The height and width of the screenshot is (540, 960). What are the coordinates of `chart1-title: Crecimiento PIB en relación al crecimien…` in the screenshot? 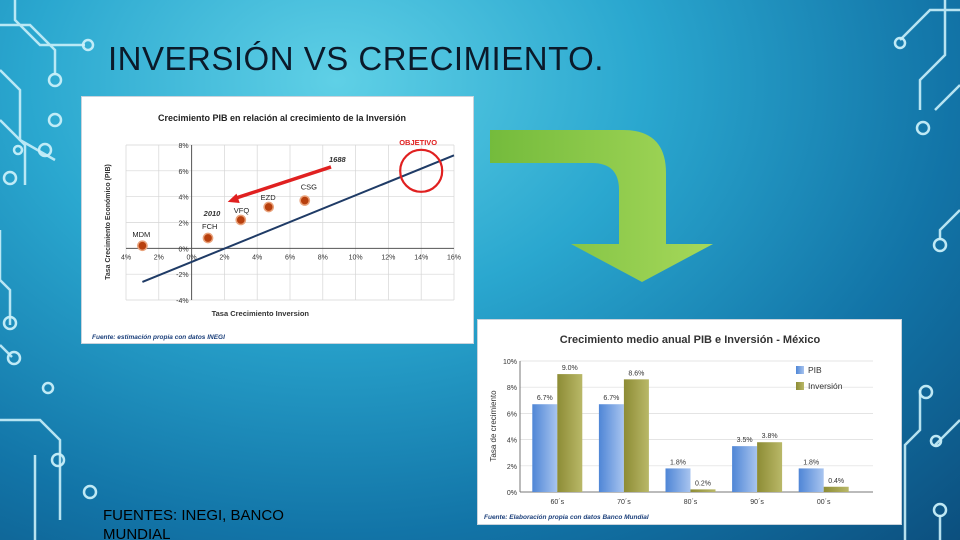 It's located at (282, 118).